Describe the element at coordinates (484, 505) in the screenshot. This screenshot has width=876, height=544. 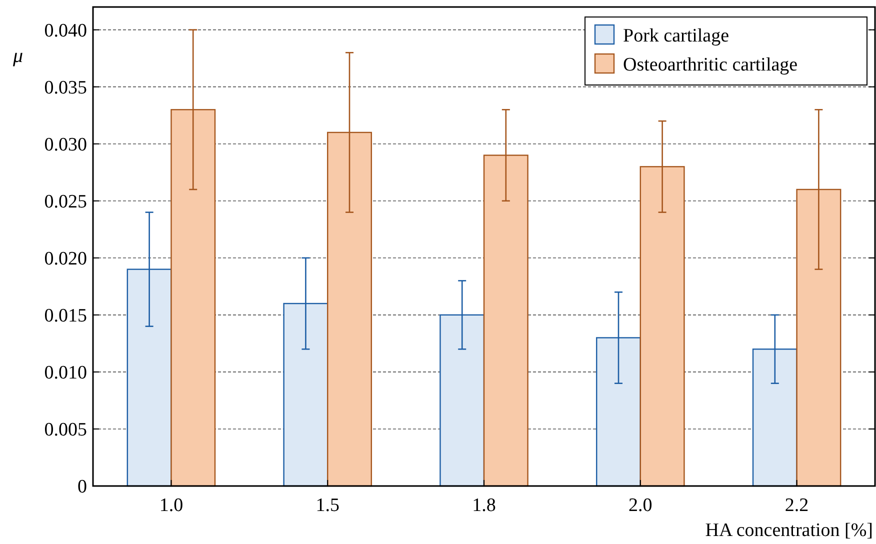
I see `x-tick-label: 1.8` at that location.